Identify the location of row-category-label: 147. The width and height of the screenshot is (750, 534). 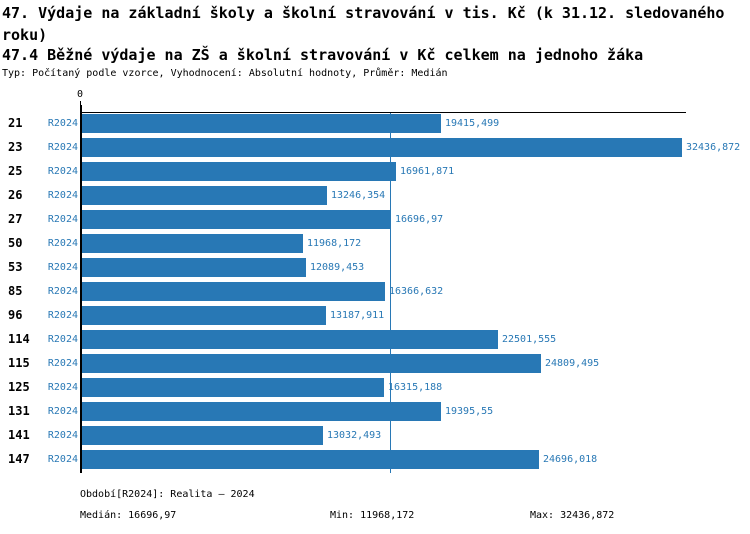
(19, 459).